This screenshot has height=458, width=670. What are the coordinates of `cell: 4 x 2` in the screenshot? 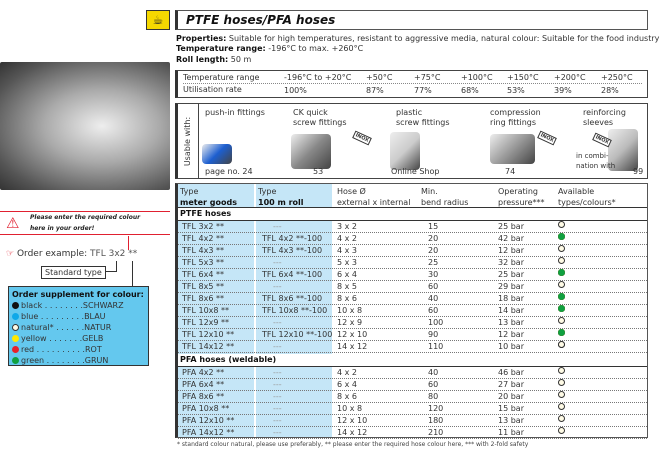 It's located at (347, 238).